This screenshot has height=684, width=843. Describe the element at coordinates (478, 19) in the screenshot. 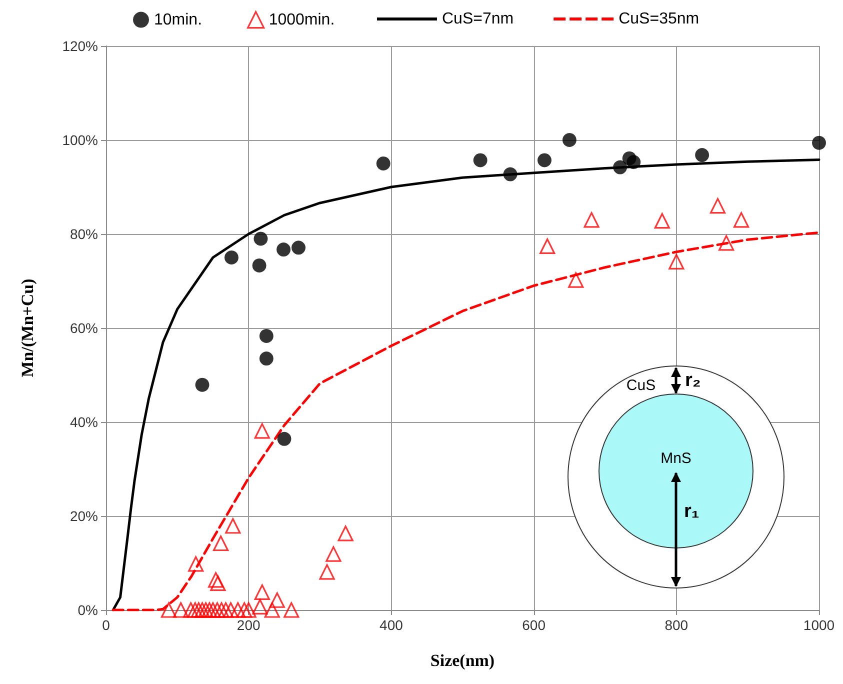

I see `legend-label: CuS=7nm` at that location.